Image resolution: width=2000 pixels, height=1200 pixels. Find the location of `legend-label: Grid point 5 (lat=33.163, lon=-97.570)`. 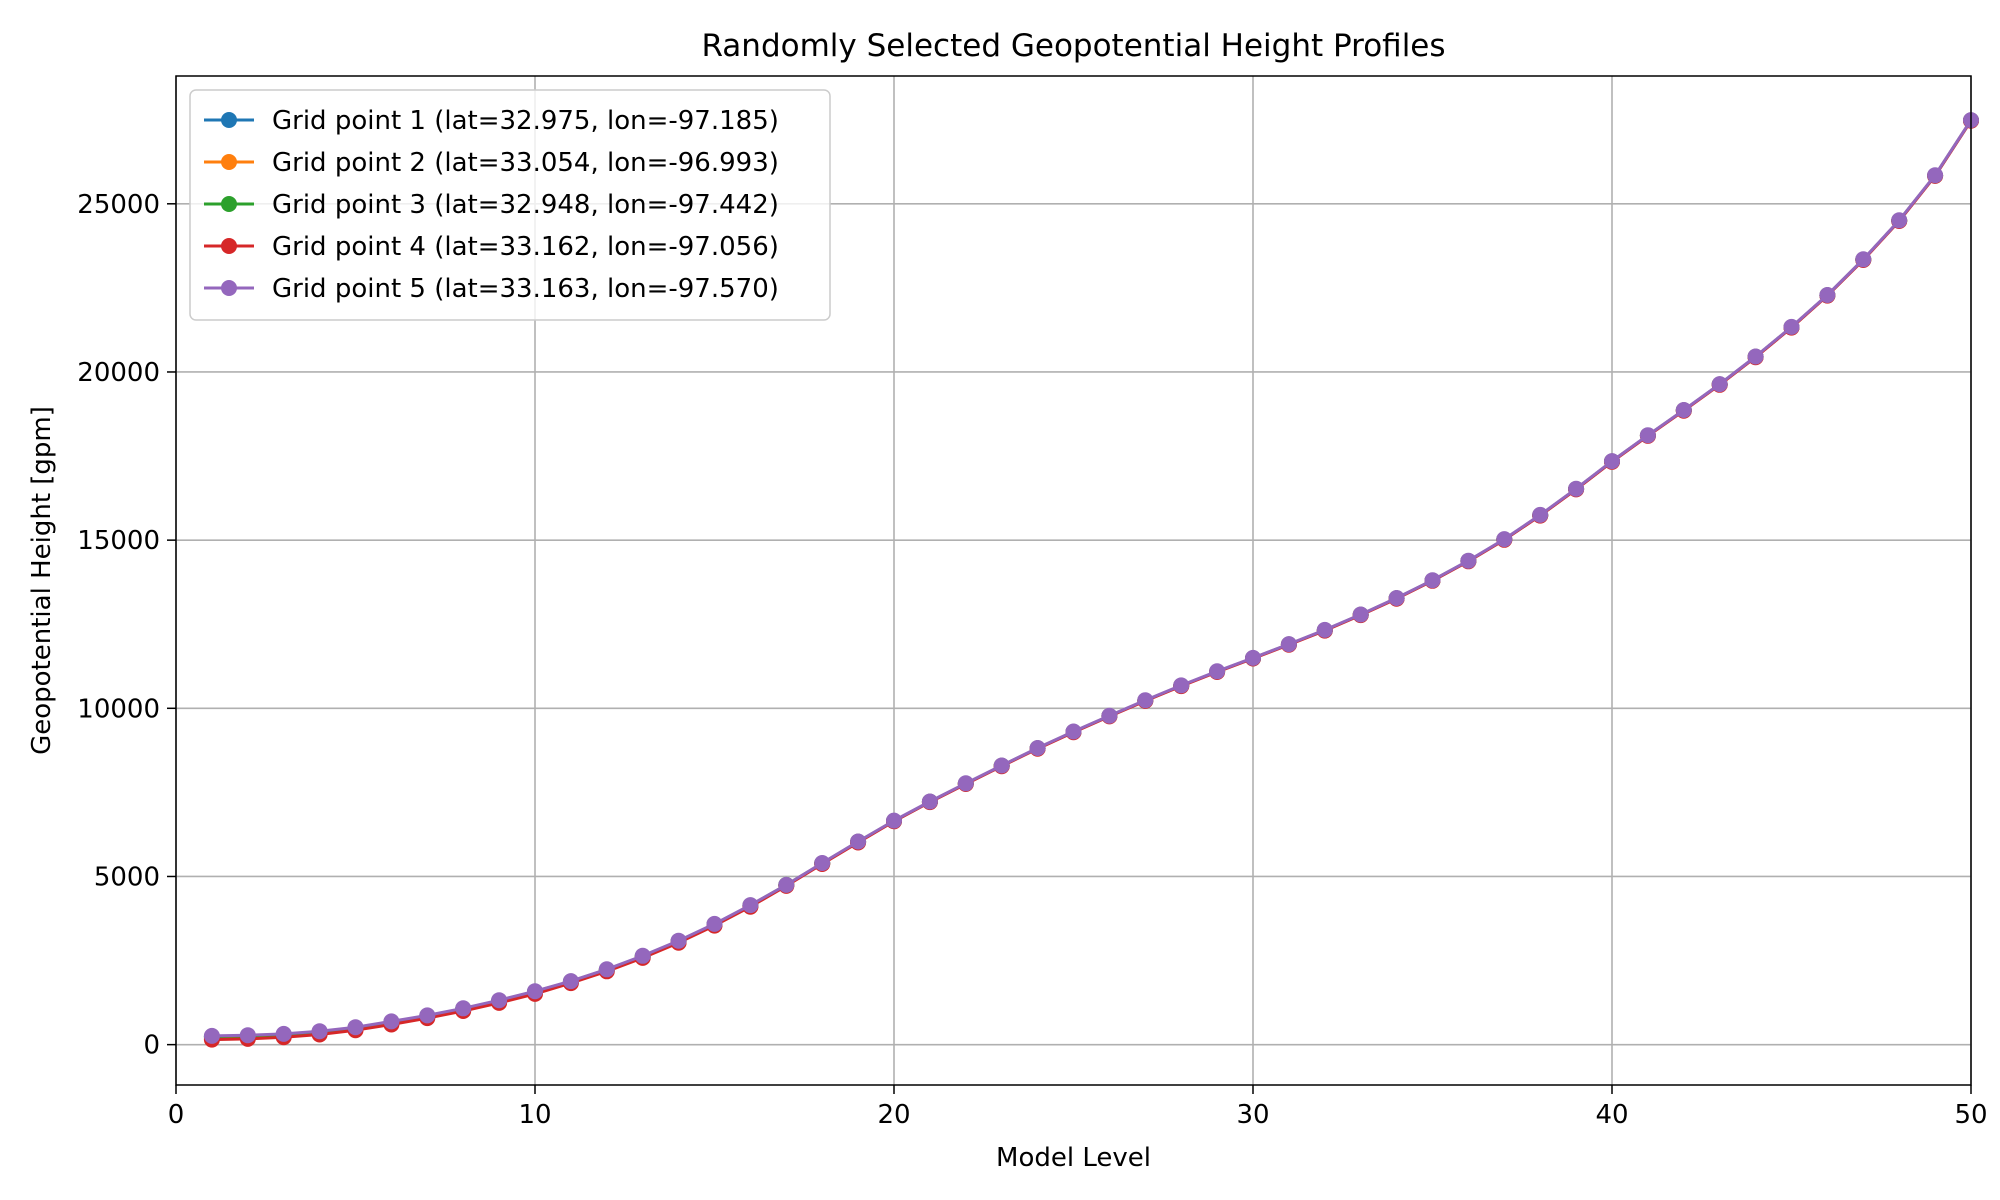

legend-label: Grid point 5 (lat=33.163, lon=-97.570) is located at coordinates (525, 289).